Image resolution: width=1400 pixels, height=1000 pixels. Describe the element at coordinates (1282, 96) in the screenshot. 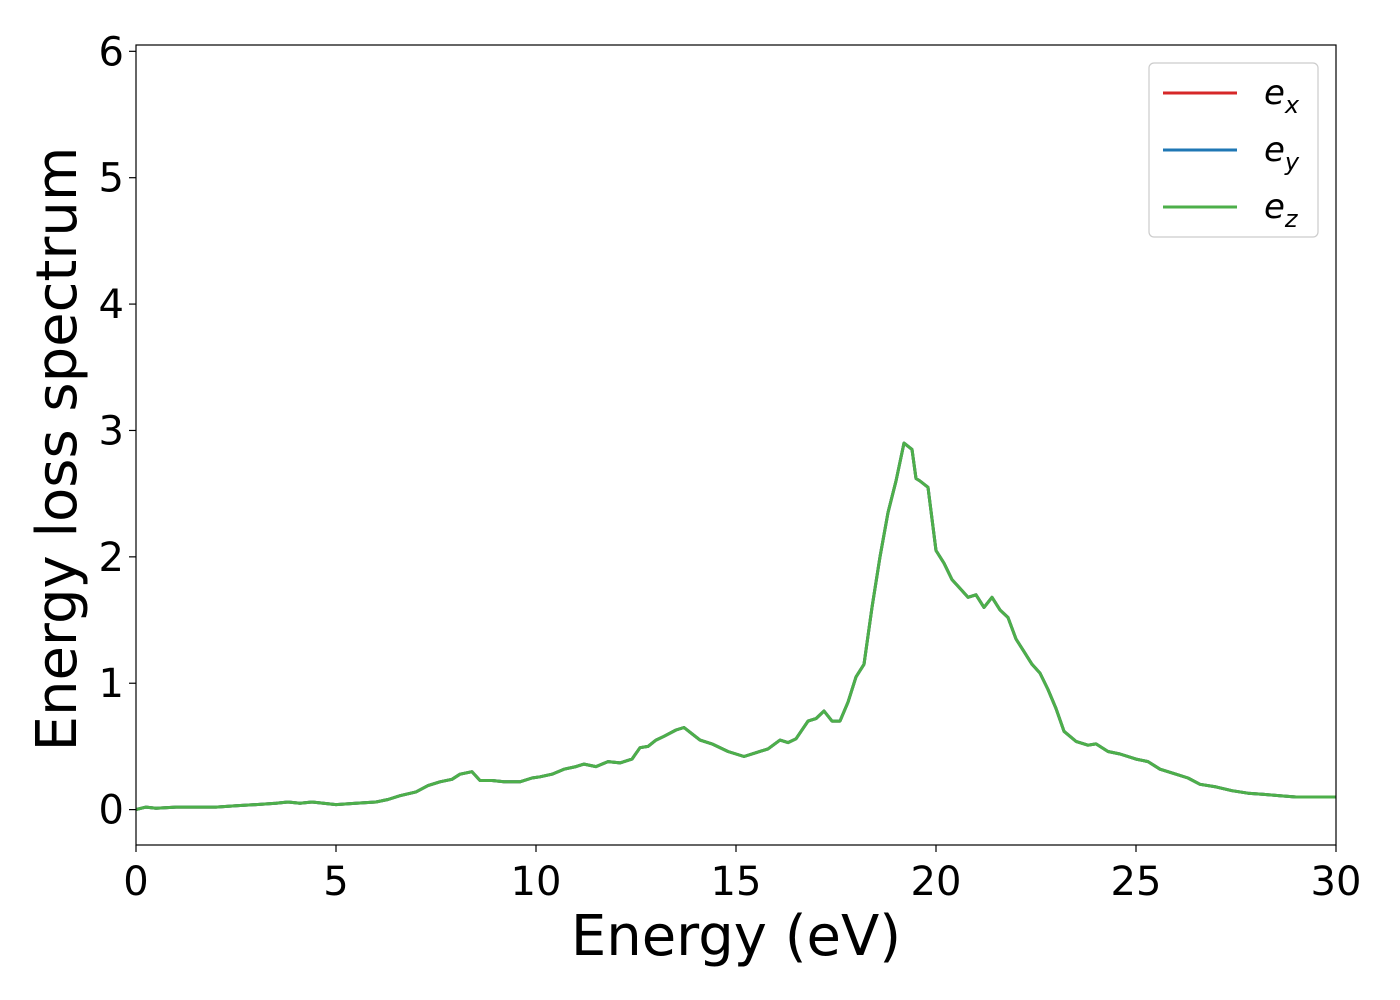

I see `legend-label-e-x: ex` at that location.